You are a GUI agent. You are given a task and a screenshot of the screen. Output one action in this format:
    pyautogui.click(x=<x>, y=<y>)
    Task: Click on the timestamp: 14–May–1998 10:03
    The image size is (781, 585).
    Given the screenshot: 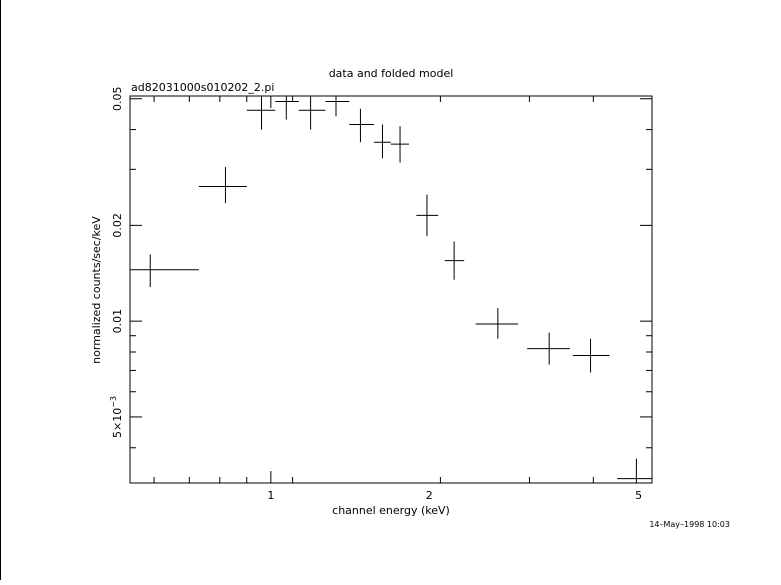 What is the action you would take?
    pyautogui.click(x=689, y=524)
    